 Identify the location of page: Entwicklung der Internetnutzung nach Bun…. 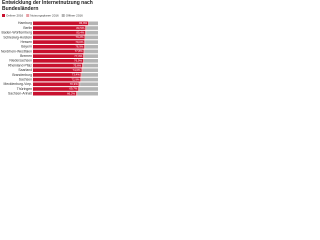
(50, 49).